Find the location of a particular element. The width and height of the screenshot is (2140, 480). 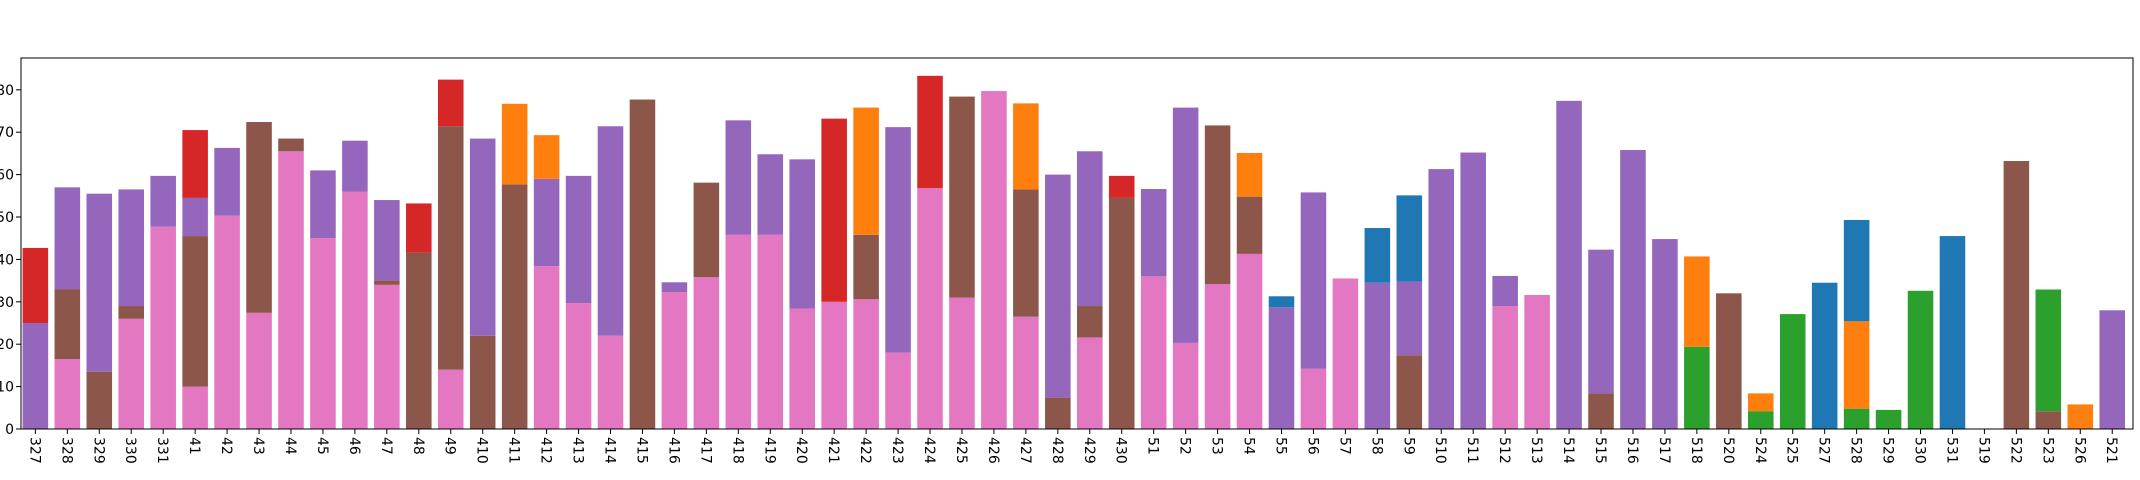

x-tick-label: 53 is located at coordinates (1217, 446).